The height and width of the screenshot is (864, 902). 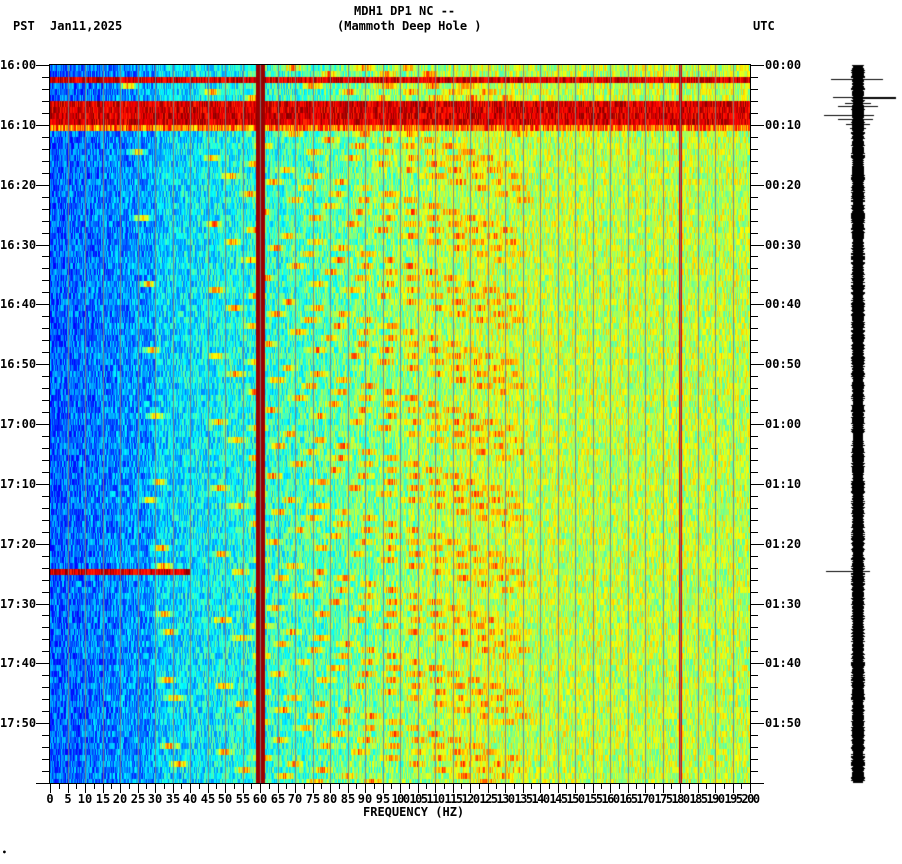 I want to click on y-tick-label-right: 01:50, so click(x=783, y=723).